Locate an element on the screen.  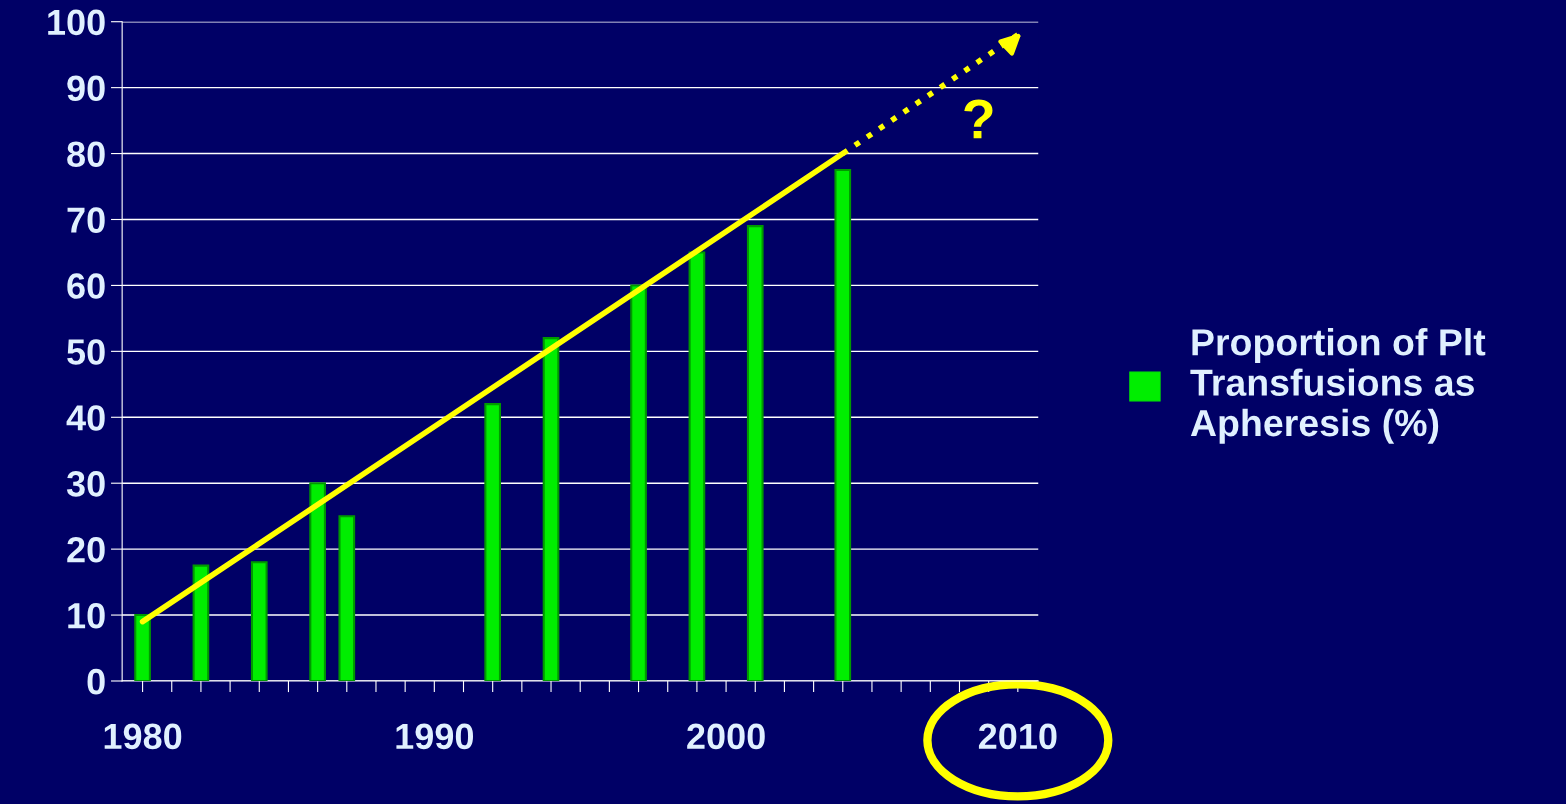
x-tick-label: 2000 is located at coordinates (726, 736).